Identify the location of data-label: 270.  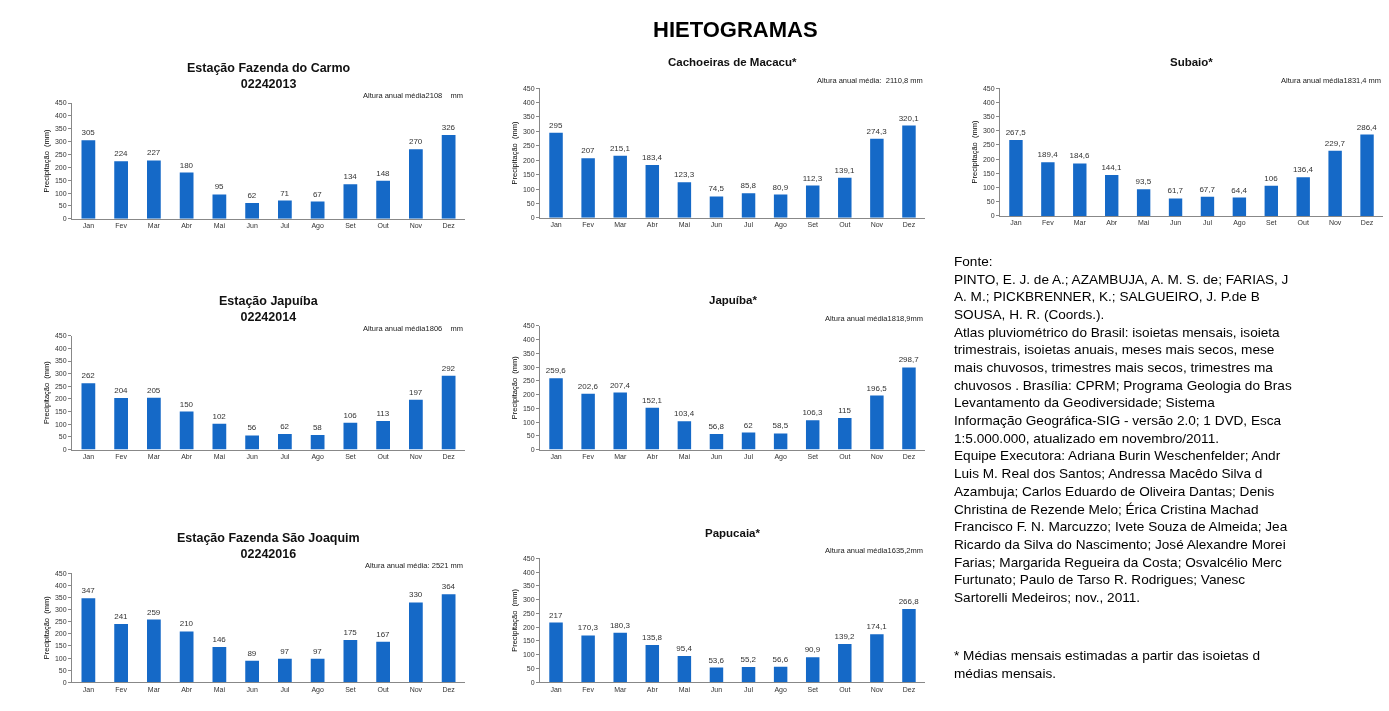
(415, 142).